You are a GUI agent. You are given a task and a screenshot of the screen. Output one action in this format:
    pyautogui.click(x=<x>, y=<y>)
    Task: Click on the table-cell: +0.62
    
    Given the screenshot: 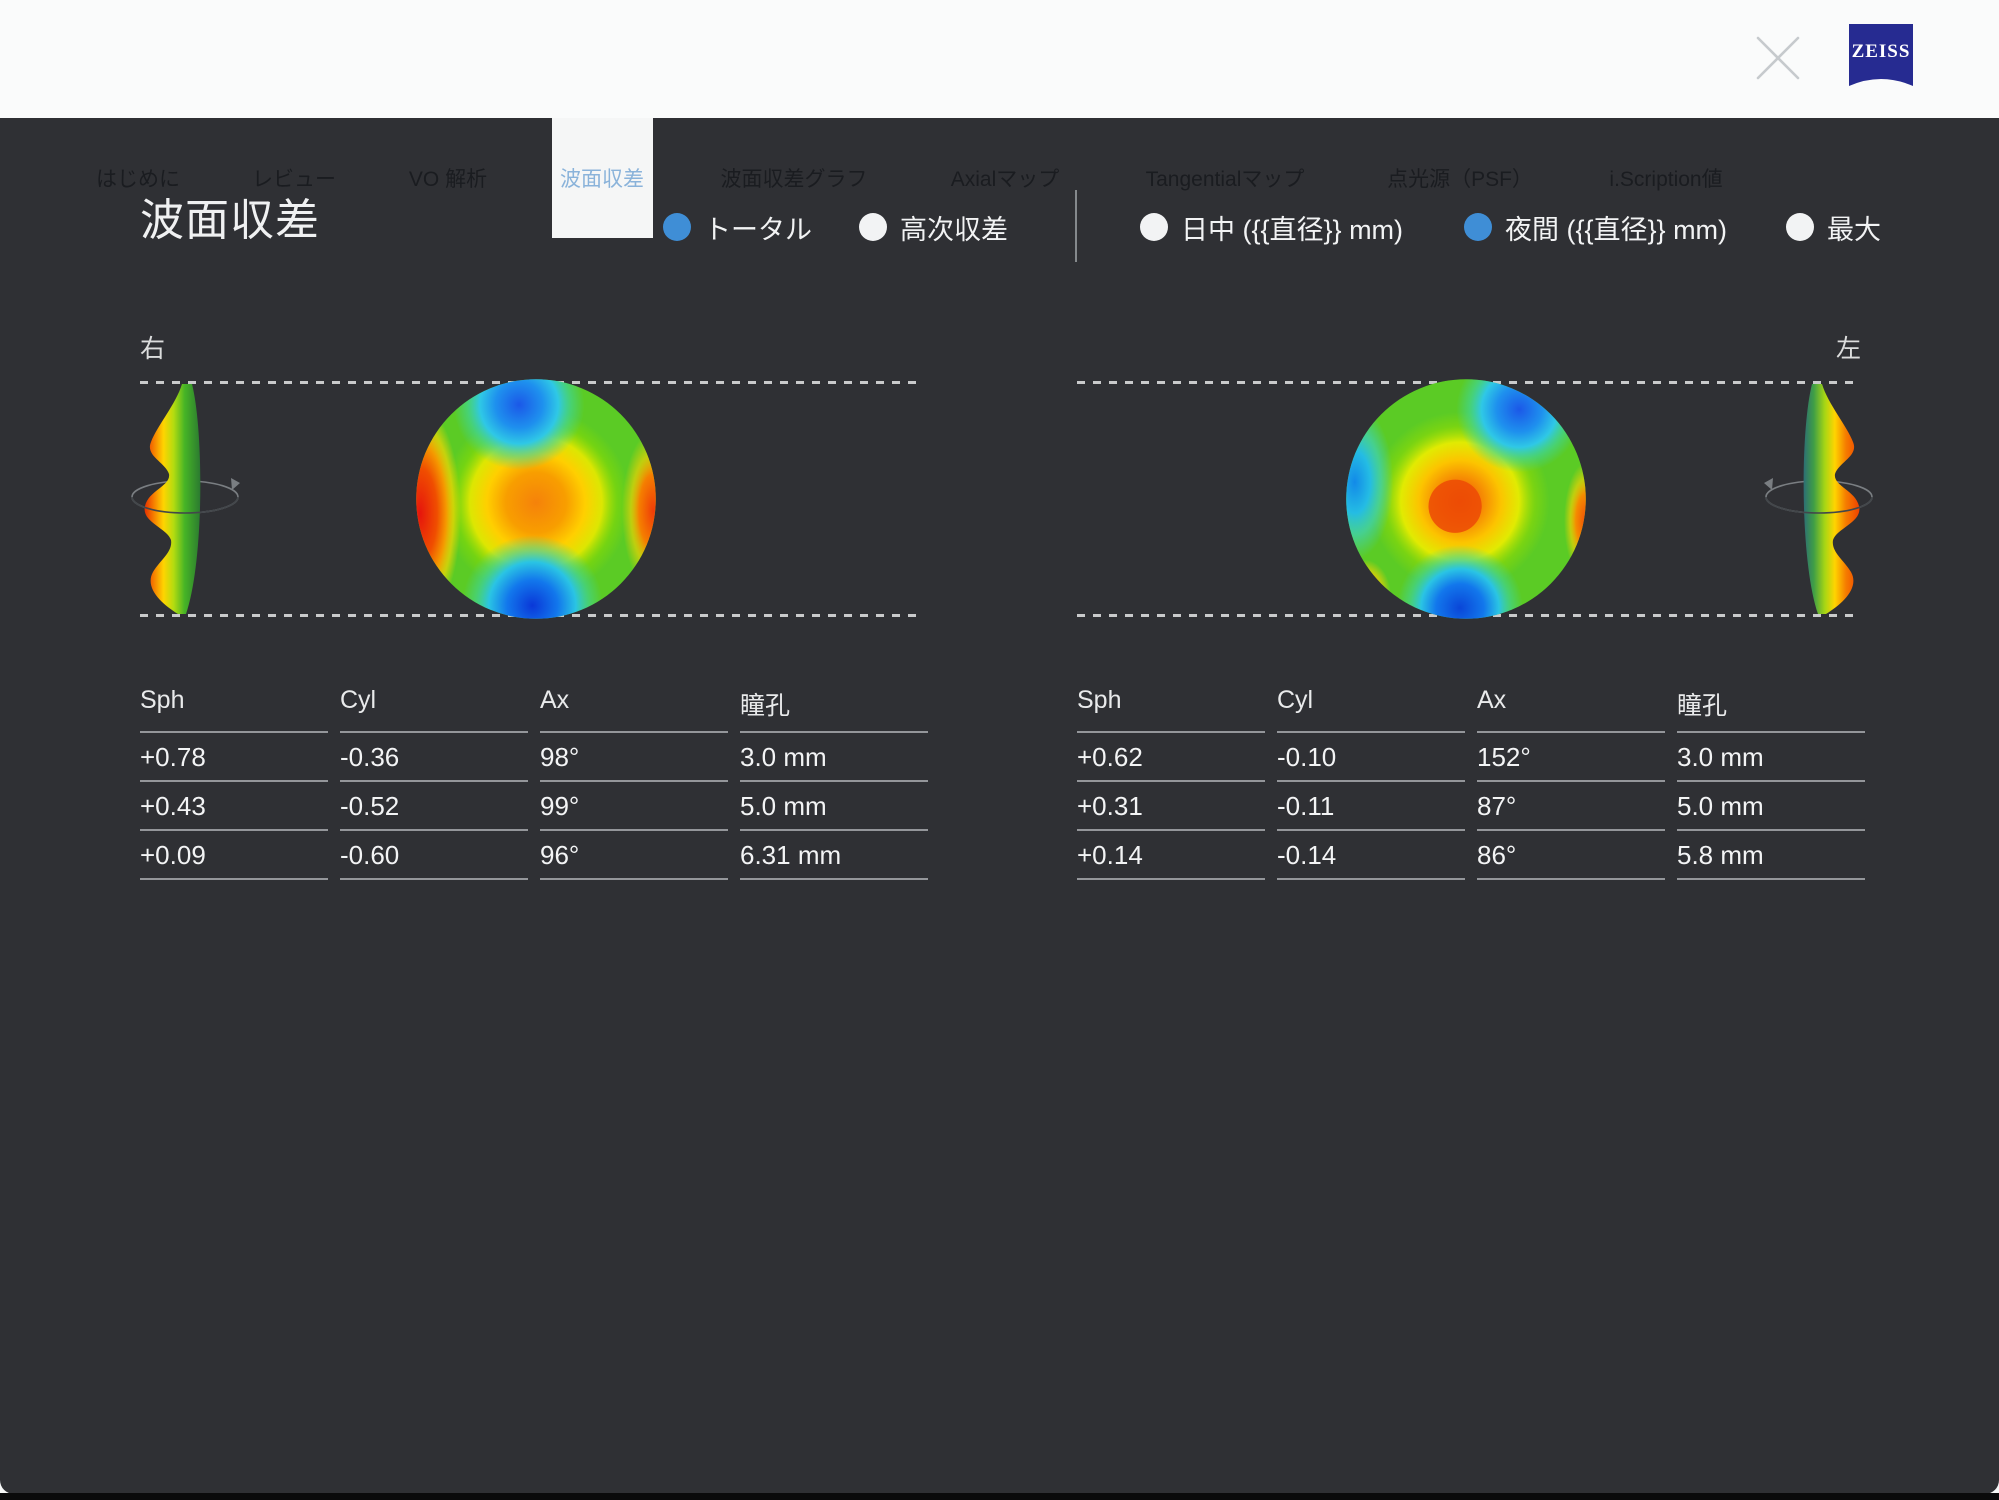 What is the action you would take?
    pyautogui.click(x=1171, y=757)
    